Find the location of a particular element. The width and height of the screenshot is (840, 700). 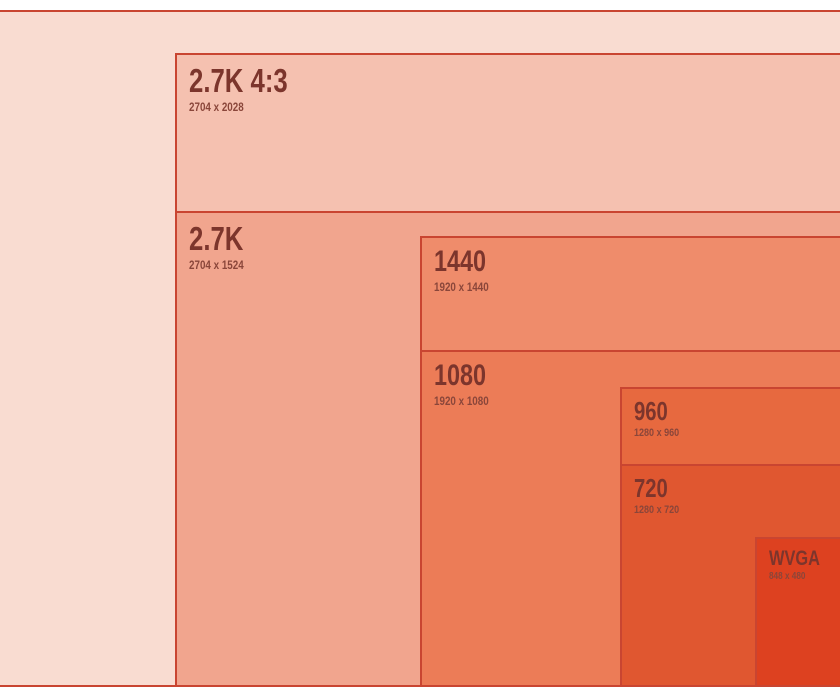

resolution-dimensions: 2704 x 2028 is located at coordinates (216, 106).